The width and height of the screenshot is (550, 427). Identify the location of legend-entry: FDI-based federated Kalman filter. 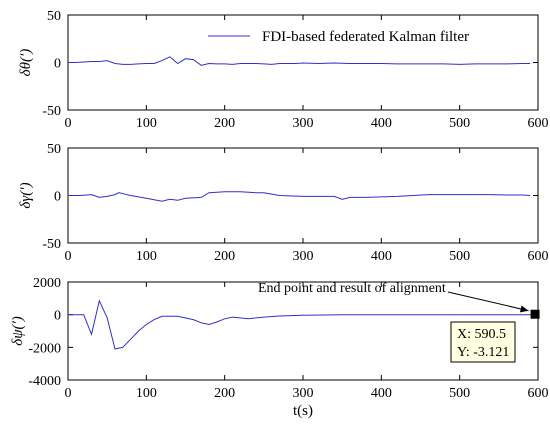
(365, 37).